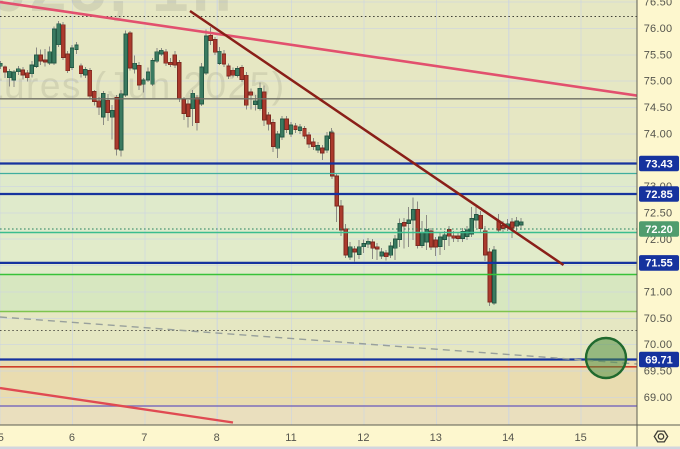 This screenshot has width=680, height=449. What do you see at coordinates (2, 438) in the screenshot?
I see `svg-text: 5` at bounding box center [2, 438].